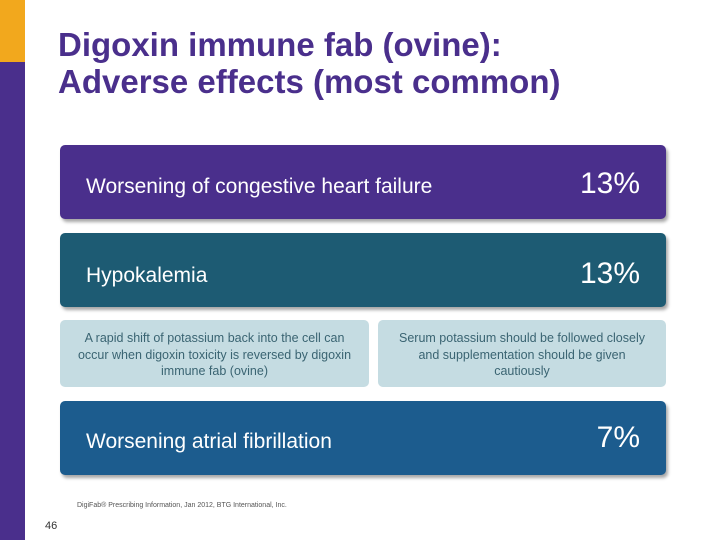 This screenshot has width=720, height=540. What do you see at coordinates (280, 44) in the screenshot?
I see `title-line-1: Digoxin immune fab (ovine):` at bounding box center [280, 44].